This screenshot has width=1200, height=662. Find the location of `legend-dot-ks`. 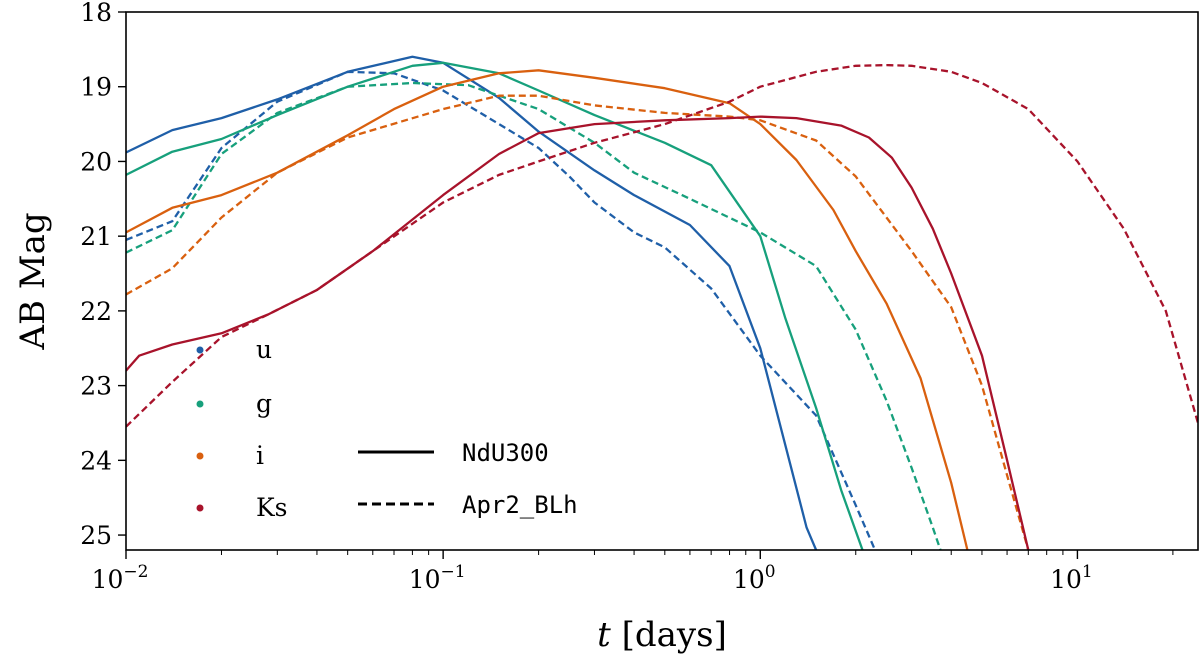

legend-dot-ks is located at coordinates (200, 508).